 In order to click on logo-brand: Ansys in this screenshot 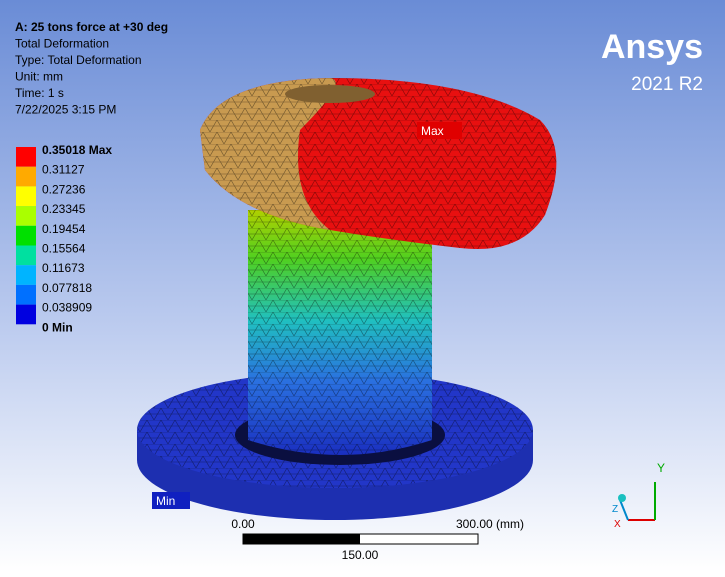, I will do `click(652, 47)`.